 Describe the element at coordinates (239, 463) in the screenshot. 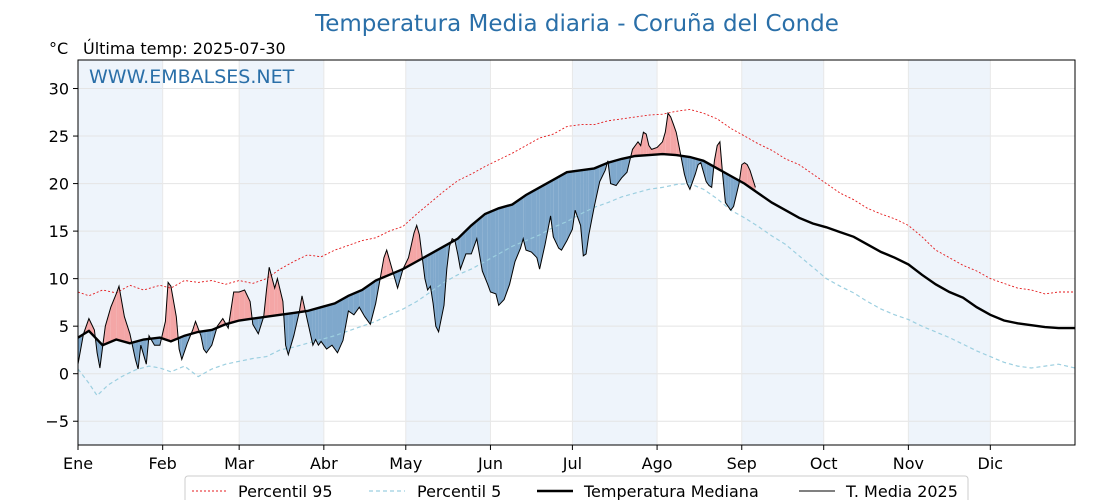

I see `x-tick-label: Mar` at that location.